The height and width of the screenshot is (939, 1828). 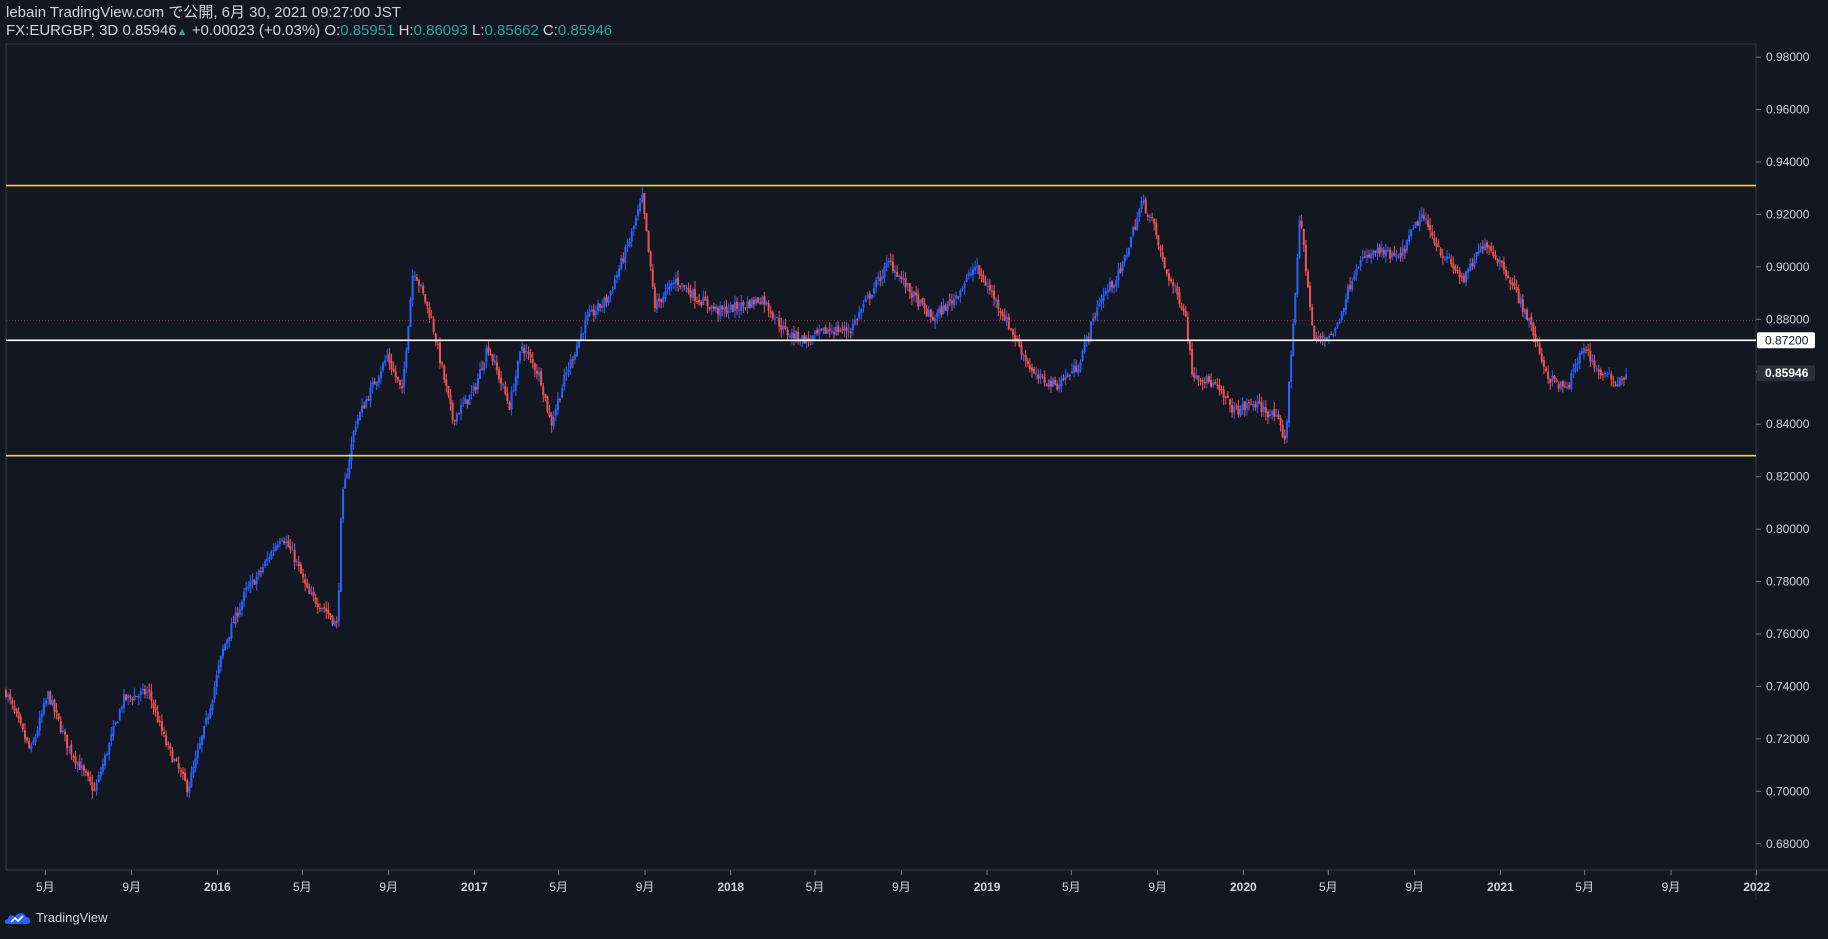 I want to click on price-change: +0.00023 (+0.03%), so click(x=256, y=30).